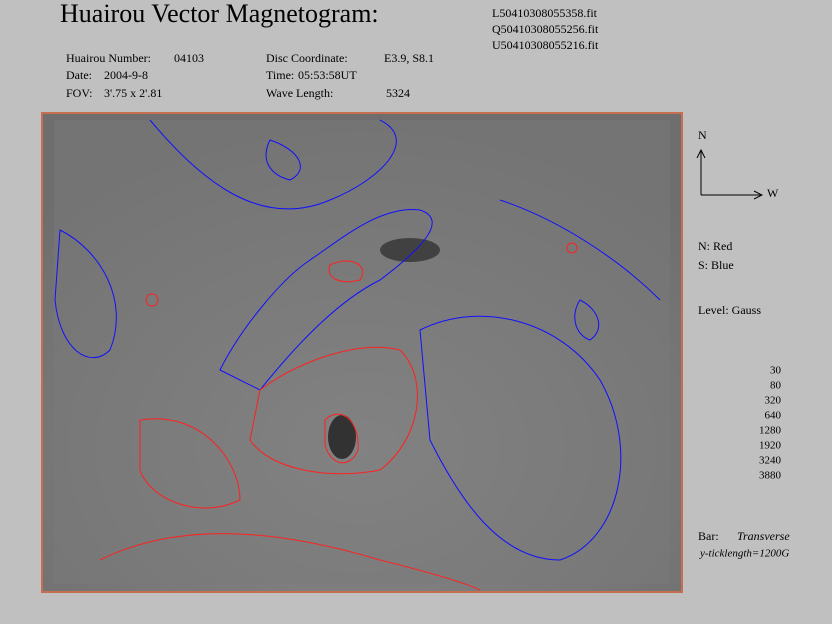  Describe the element at coordinates (299, 93) in the screenshot. I see `info-label: Wave Length:` at that location.